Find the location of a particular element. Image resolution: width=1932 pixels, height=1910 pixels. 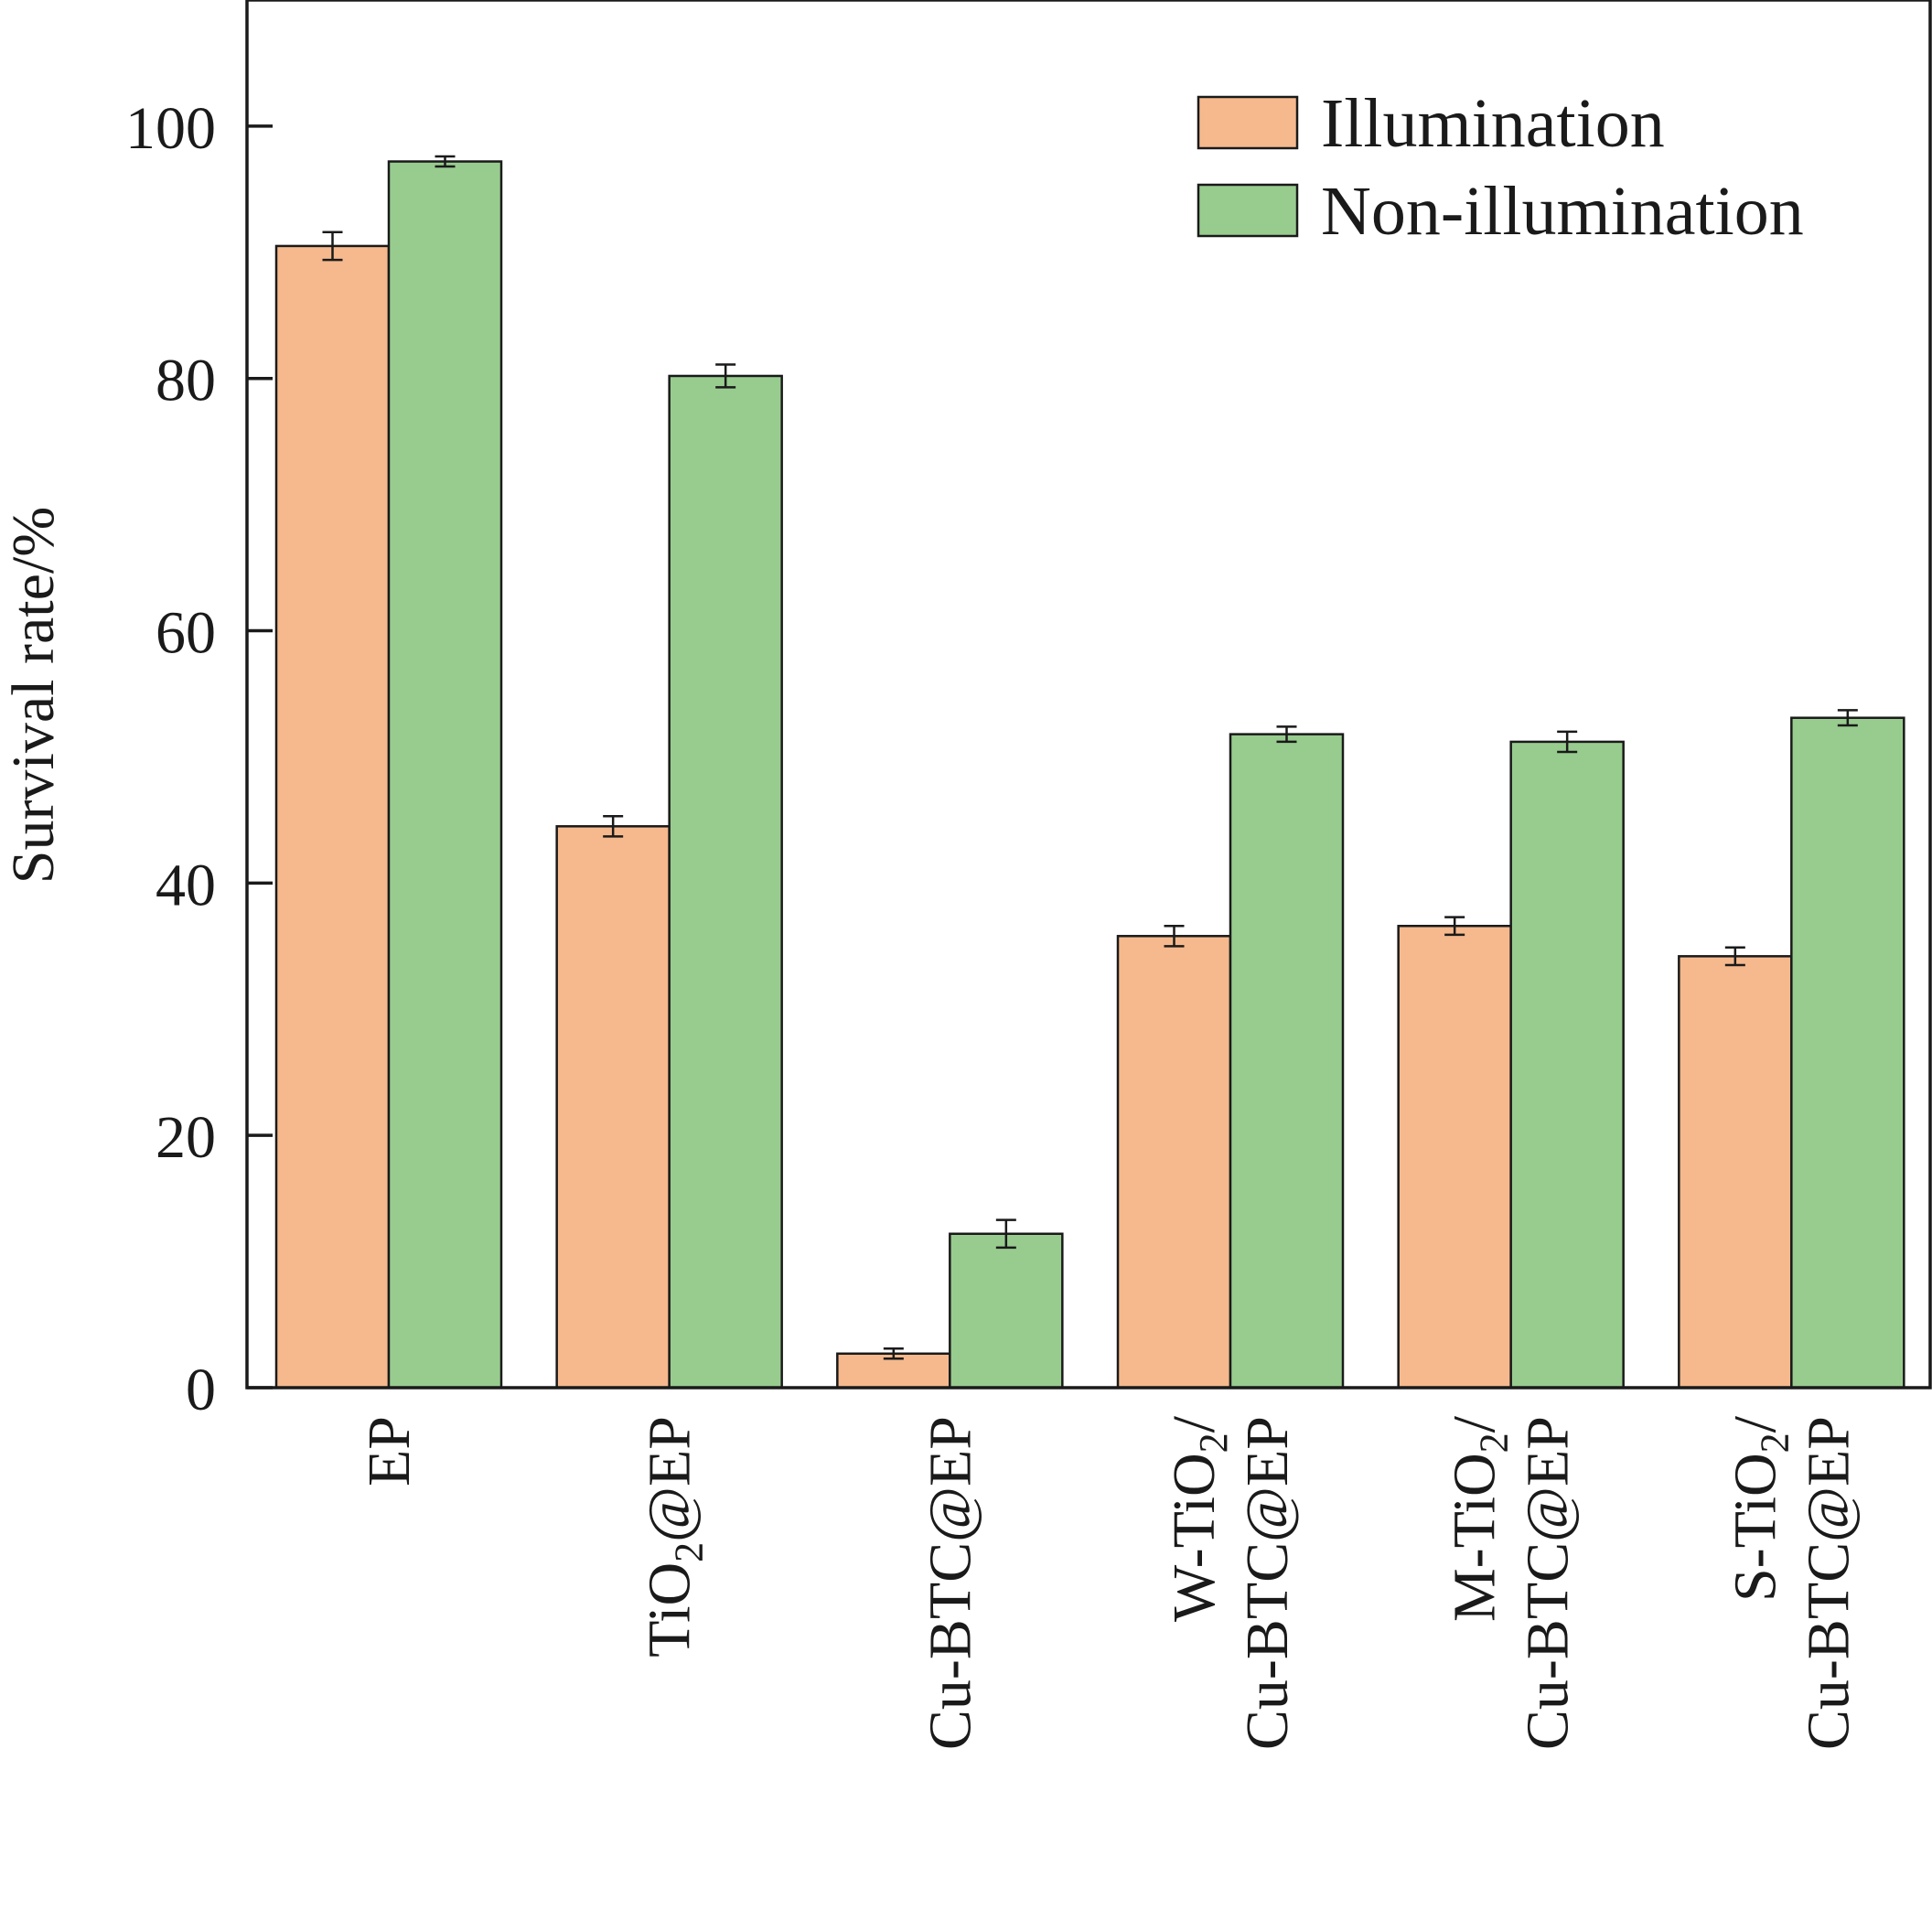

x-category-label-3-line1: Cu-BTC@EP is located at coordinates (1267, 1583).